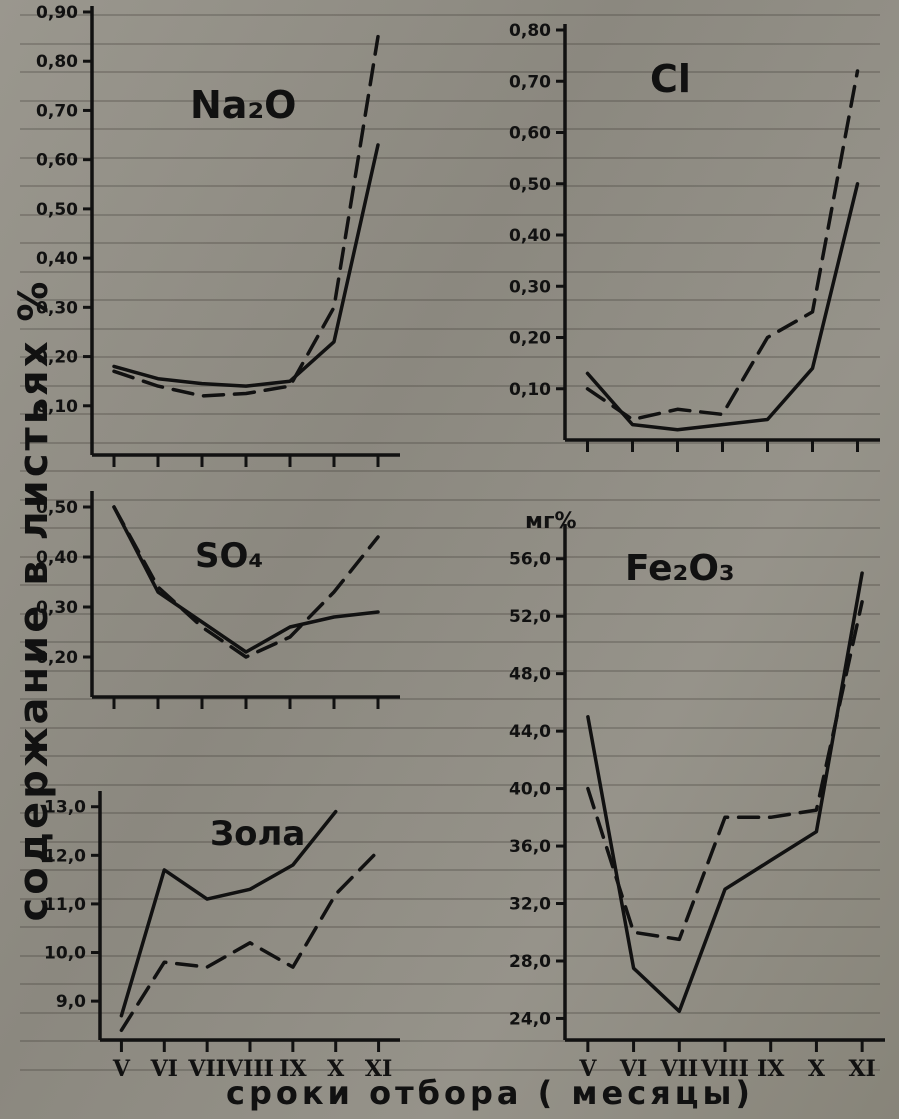  I want to click on y-tick-label: 40,0, so click(530, 790).